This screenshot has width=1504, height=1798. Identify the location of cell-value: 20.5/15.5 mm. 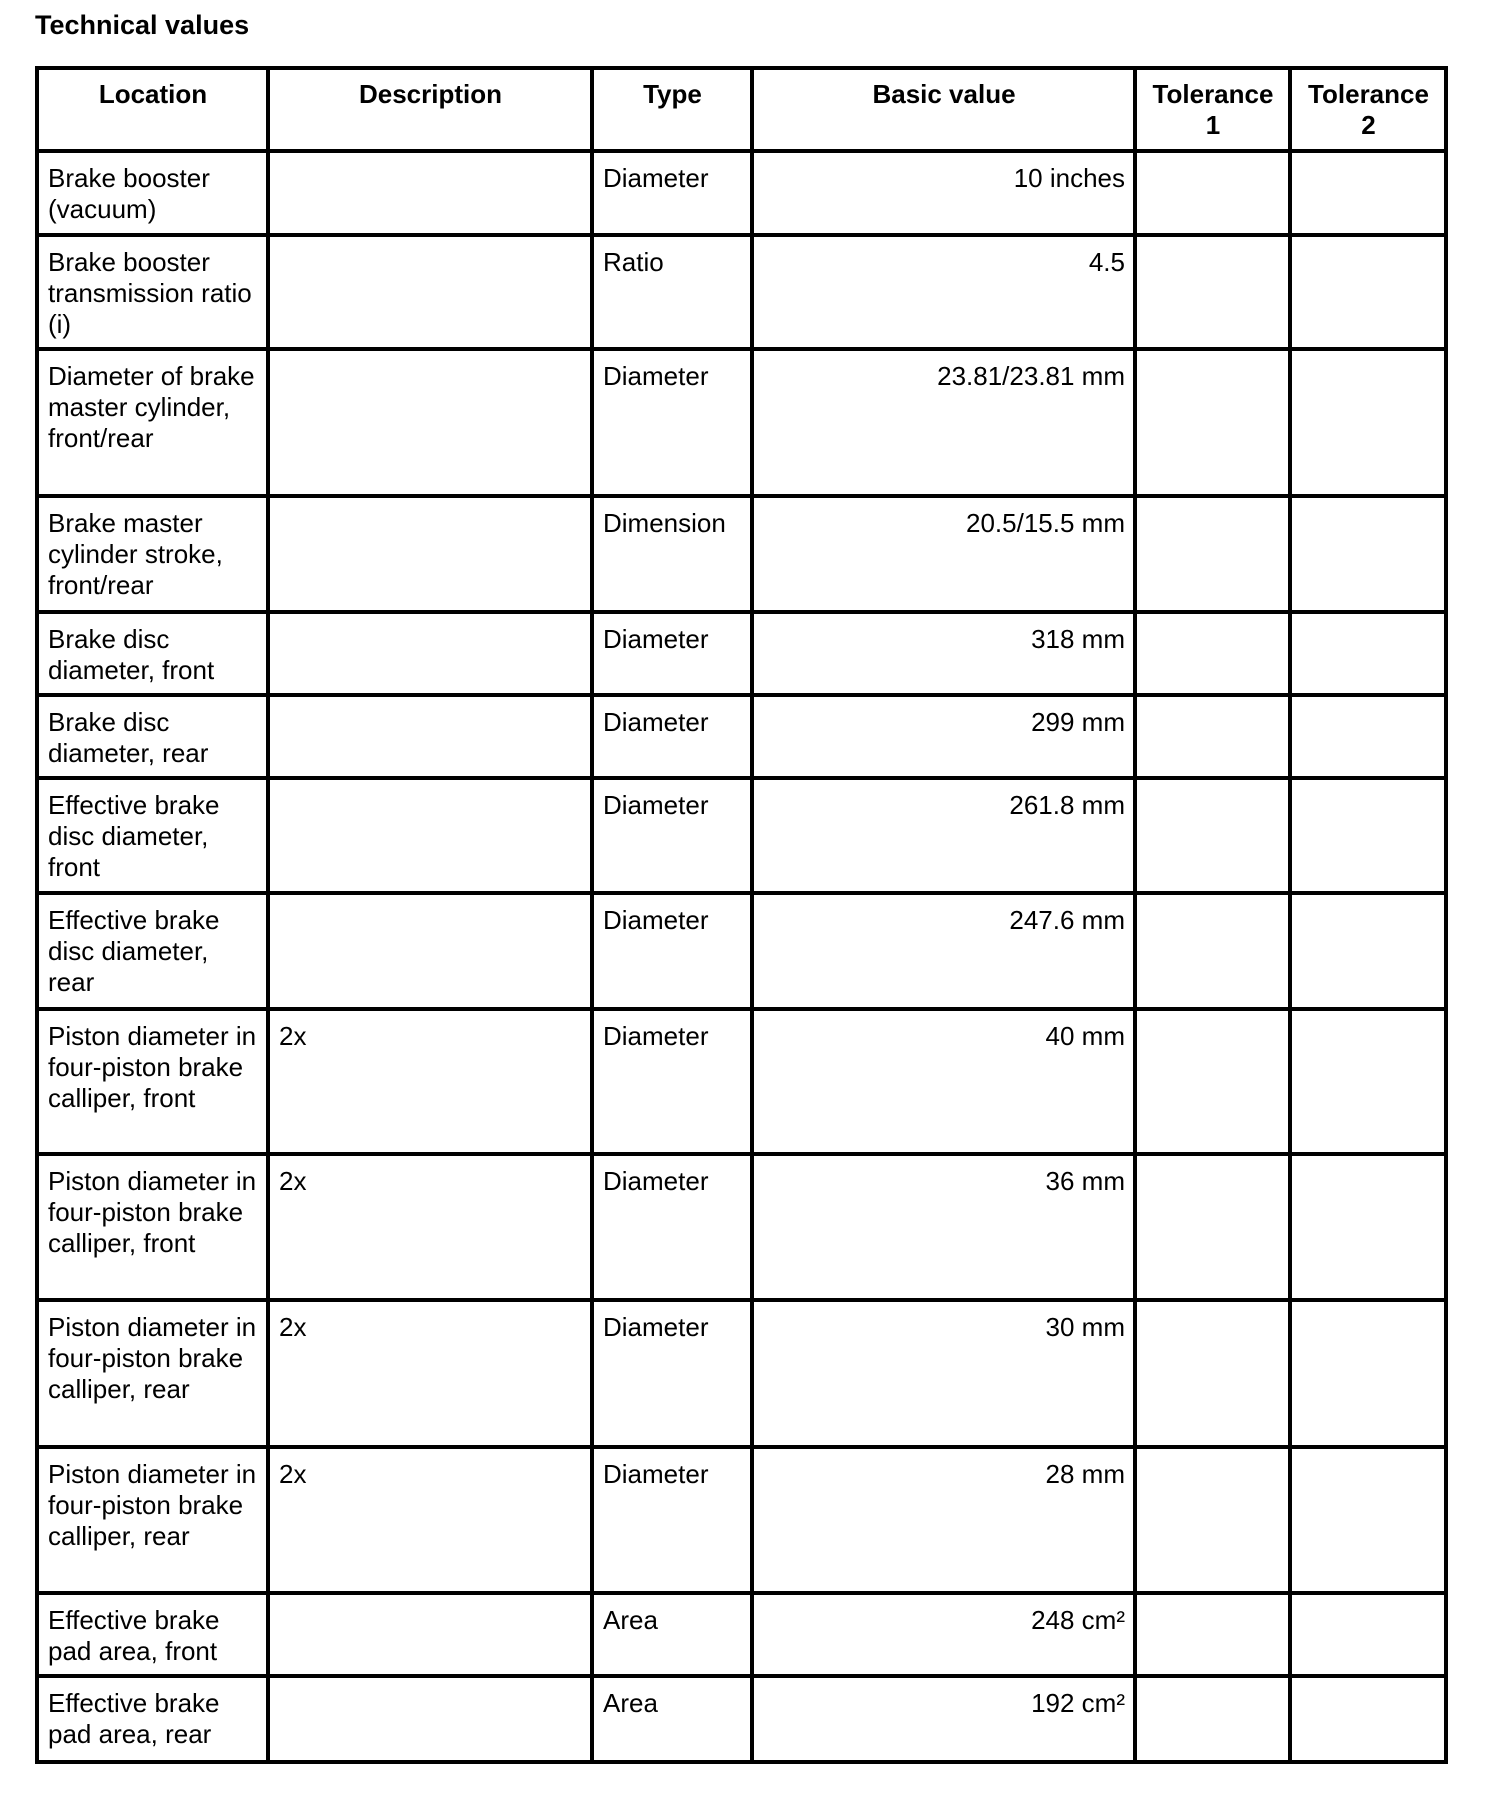
(943, 554).